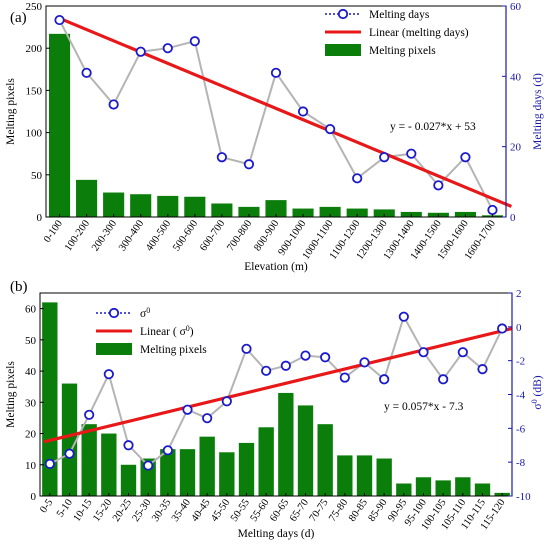  What do you see at coordinates (519, 328) in the screenshot?
I see `p2-ytick-right-label-0: 0` at bounding box center [519, 328].